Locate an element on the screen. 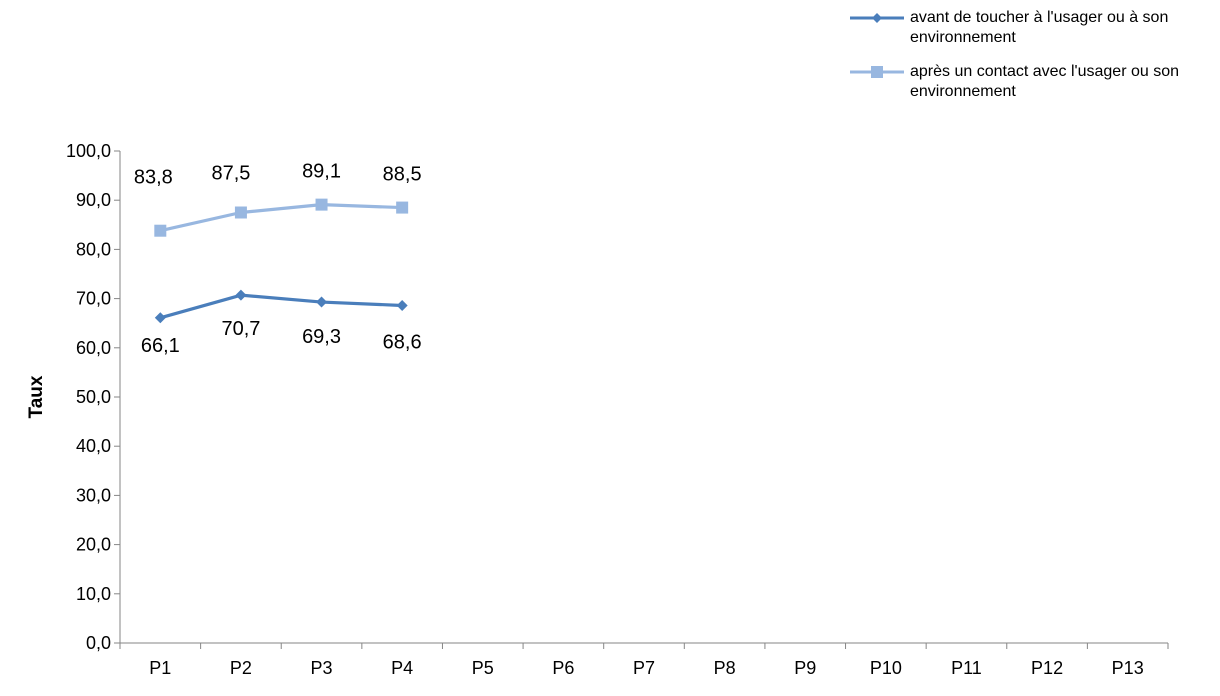  x-tick-label: P11 is located at coordinates (966, 668).